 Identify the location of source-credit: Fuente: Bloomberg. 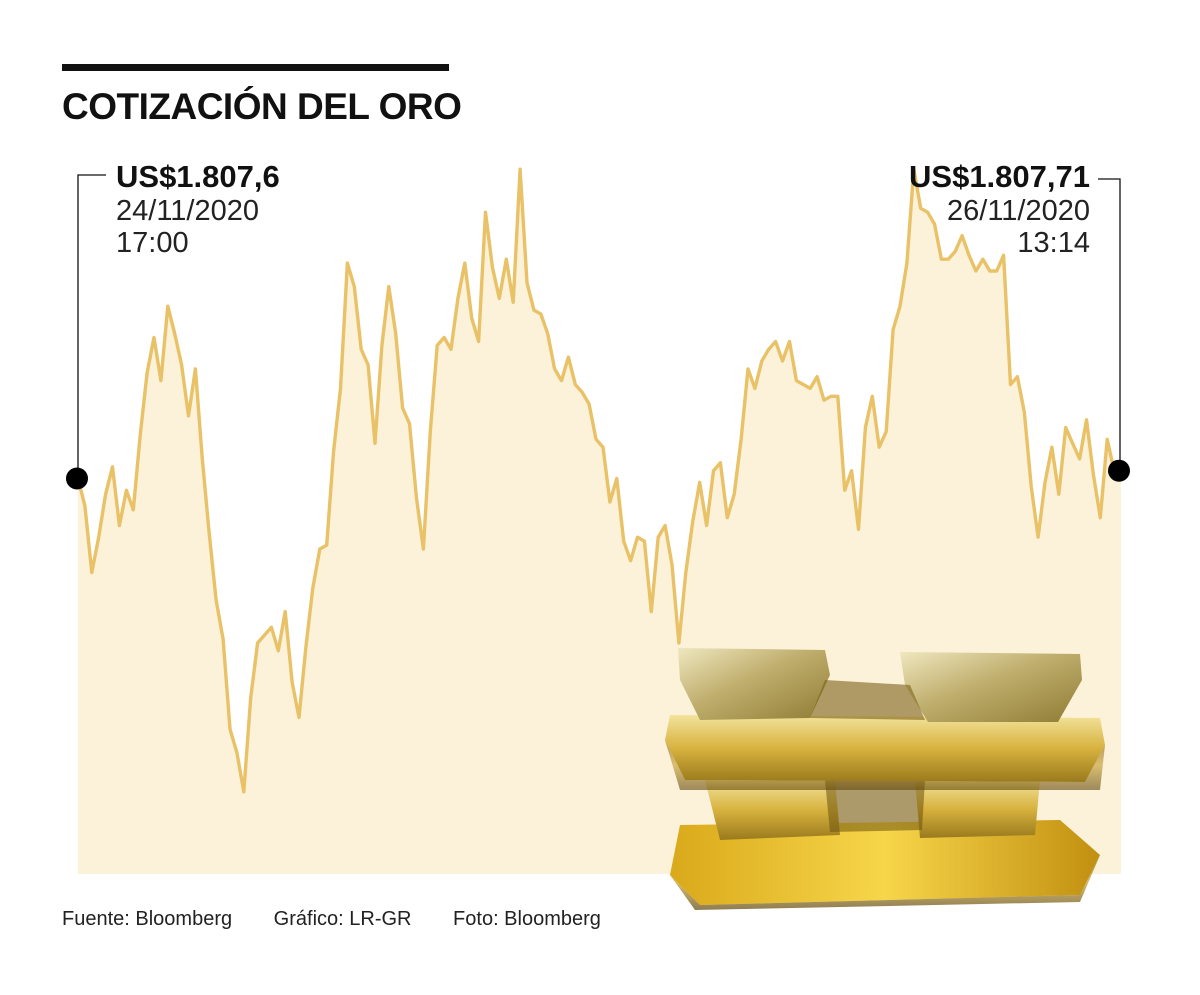
(147, 919).